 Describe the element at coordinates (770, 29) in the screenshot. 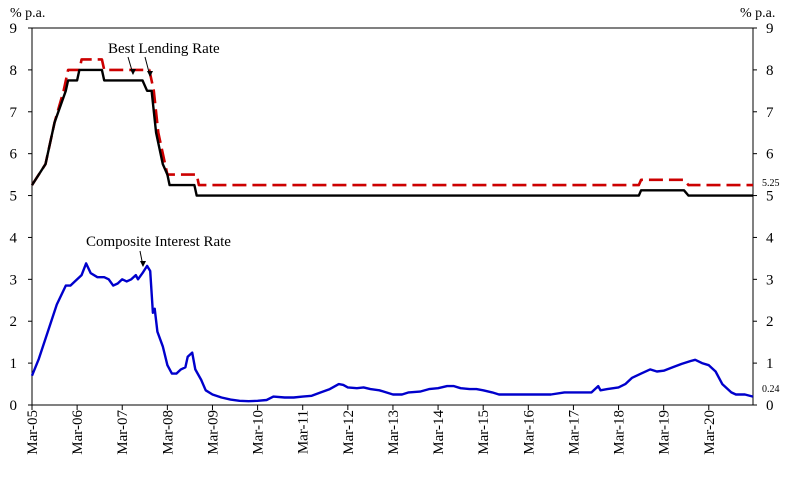

I see `y-tick-label-right: 9` at that location.